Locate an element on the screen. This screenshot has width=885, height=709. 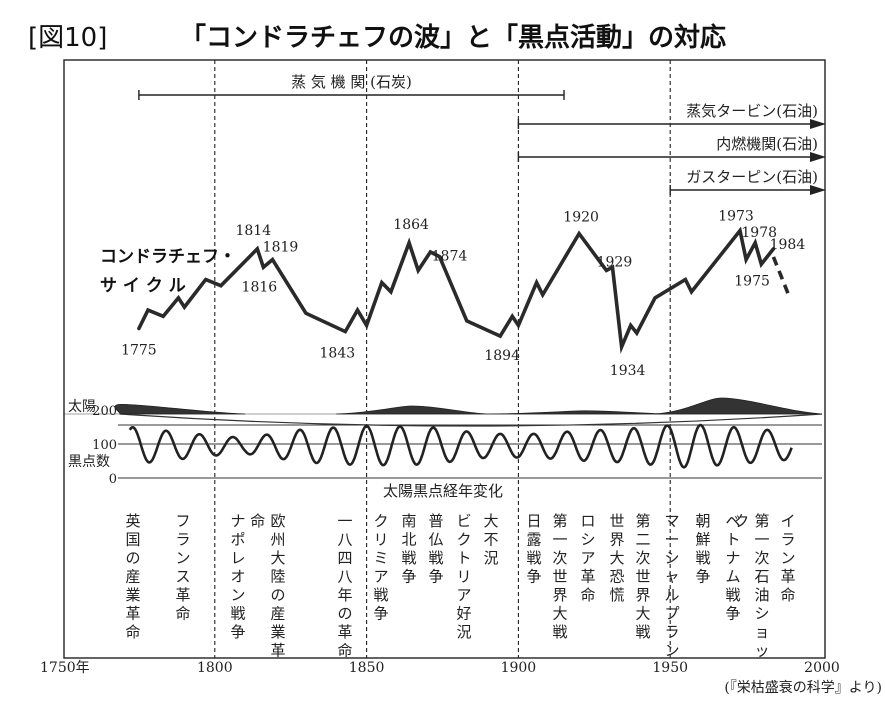
event-char-17-2: ナ is located at coordinates (732, 558).